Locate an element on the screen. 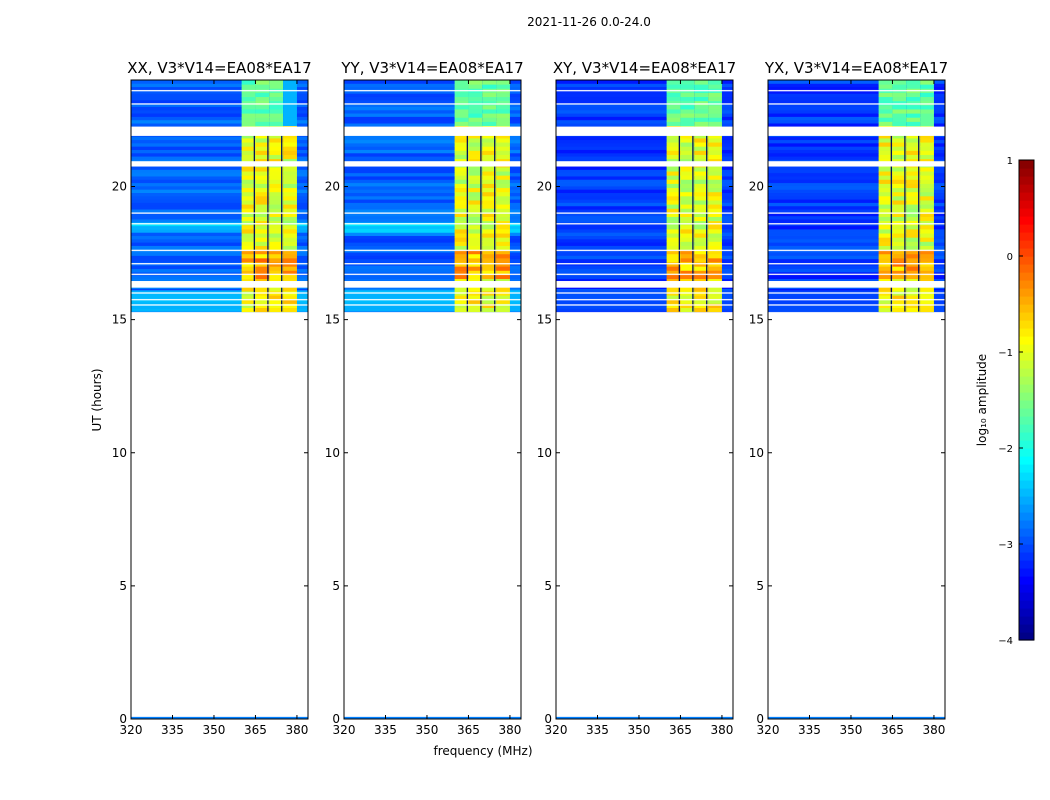 The width and height of the screenshot is (1050, 800). panel-title: YX, V3*V14=EA08*EA17 is located at coordinates (856, 68).